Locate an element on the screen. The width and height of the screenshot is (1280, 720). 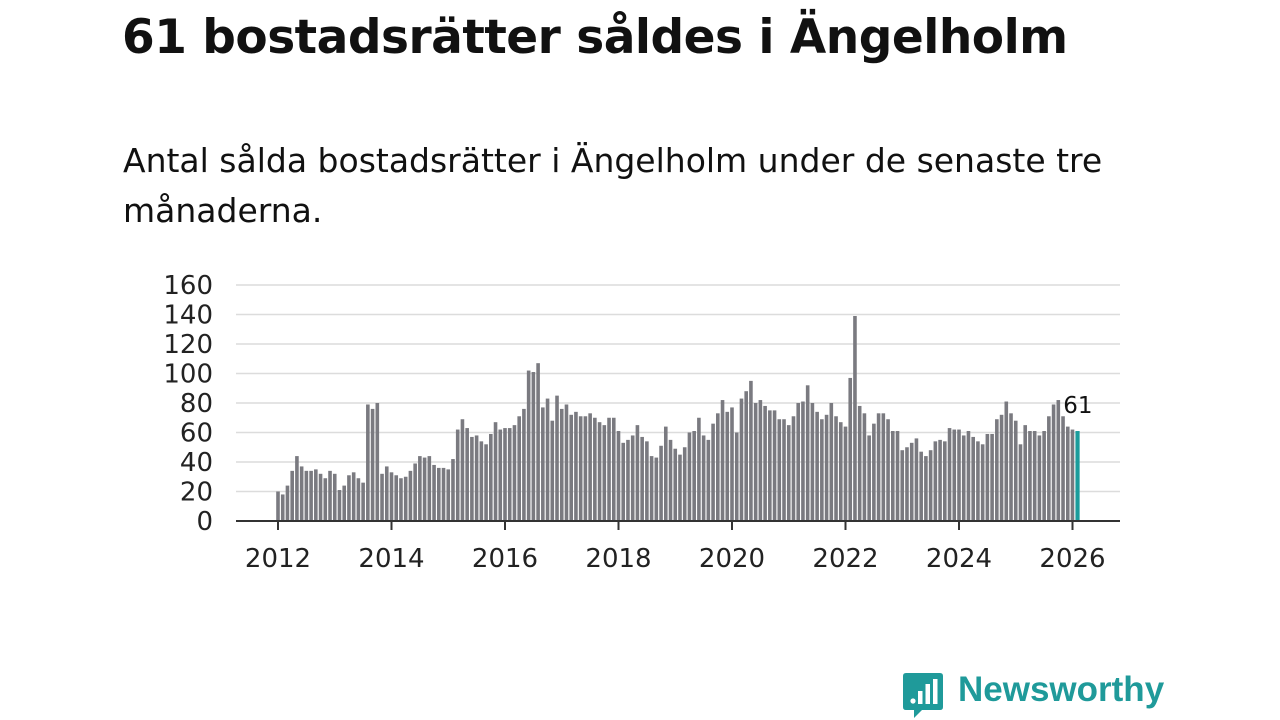
newsworthy-logo: Newsworthy is located at coordinates (1033, 694).